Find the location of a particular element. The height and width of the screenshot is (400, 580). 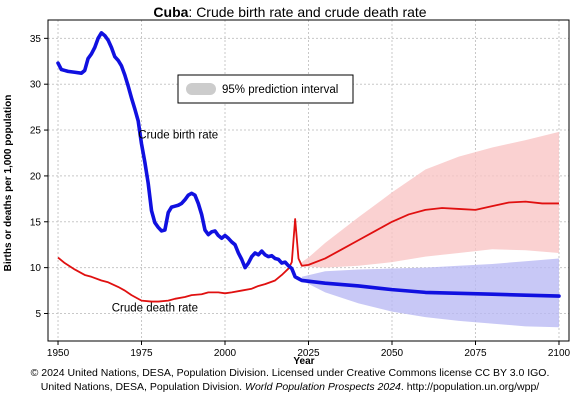

x-axis-label: Year is located at coordinates (303, 361).